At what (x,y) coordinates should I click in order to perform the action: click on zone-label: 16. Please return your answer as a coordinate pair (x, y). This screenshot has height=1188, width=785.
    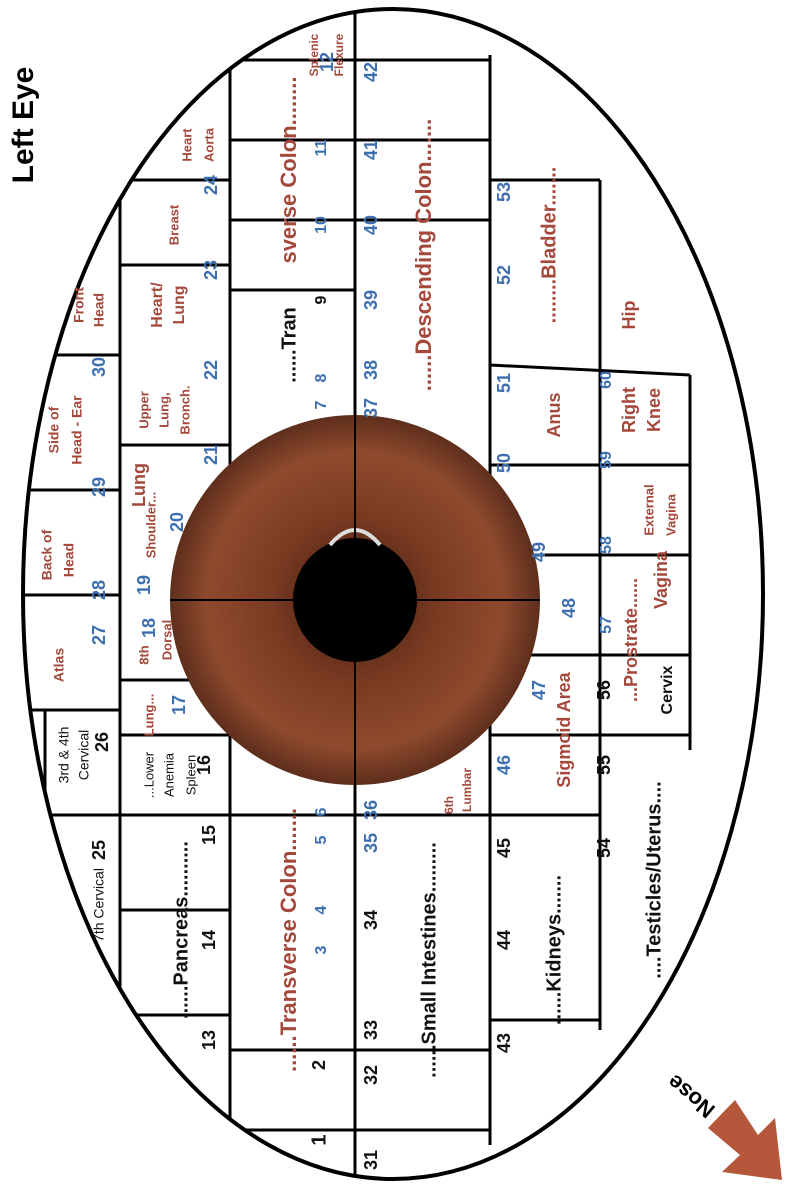
    Looking at the image, I should click on (204, 765).